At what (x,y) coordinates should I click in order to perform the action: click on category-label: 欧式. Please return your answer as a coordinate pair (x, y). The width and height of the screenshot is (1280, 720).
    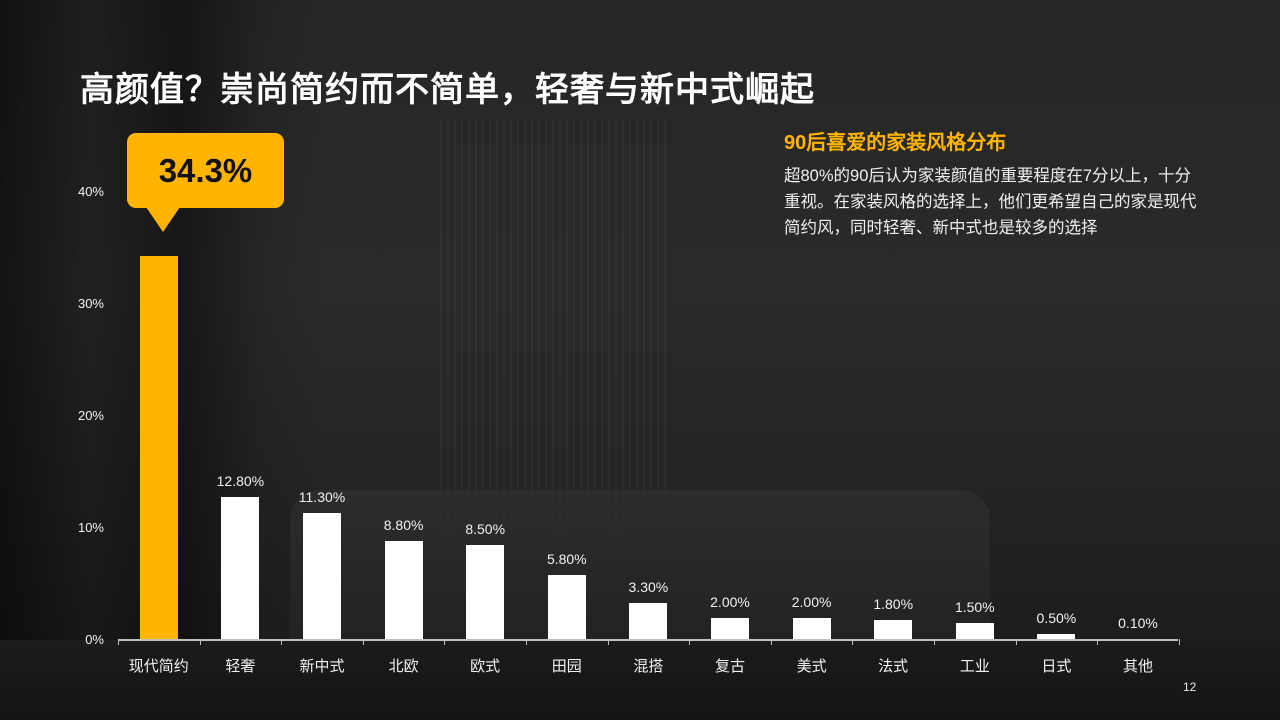
    Looking at the image, I should click on (485, 666).